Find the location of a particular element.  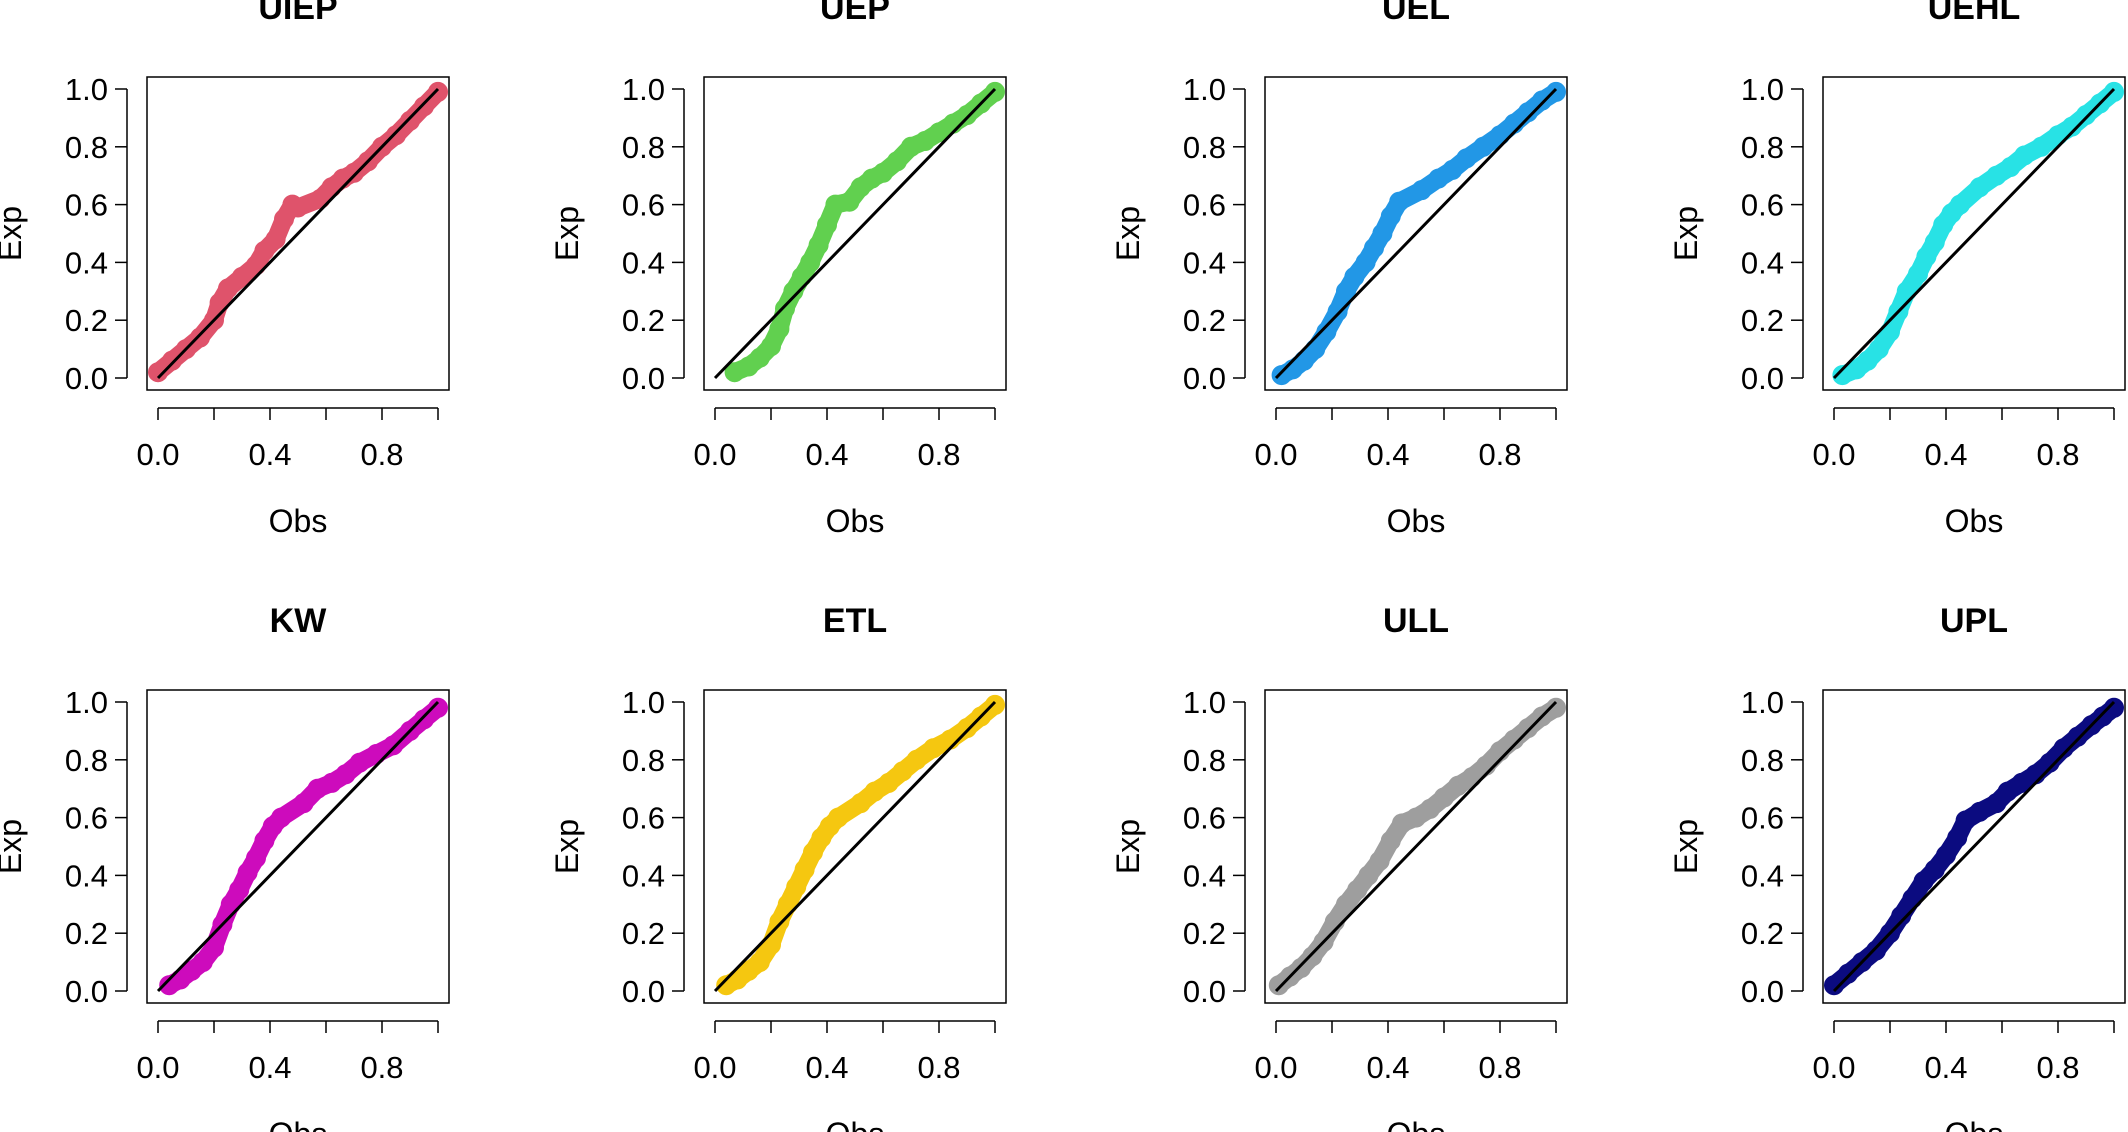

panel-title: UEHL is located at coordinates (1974, 13).